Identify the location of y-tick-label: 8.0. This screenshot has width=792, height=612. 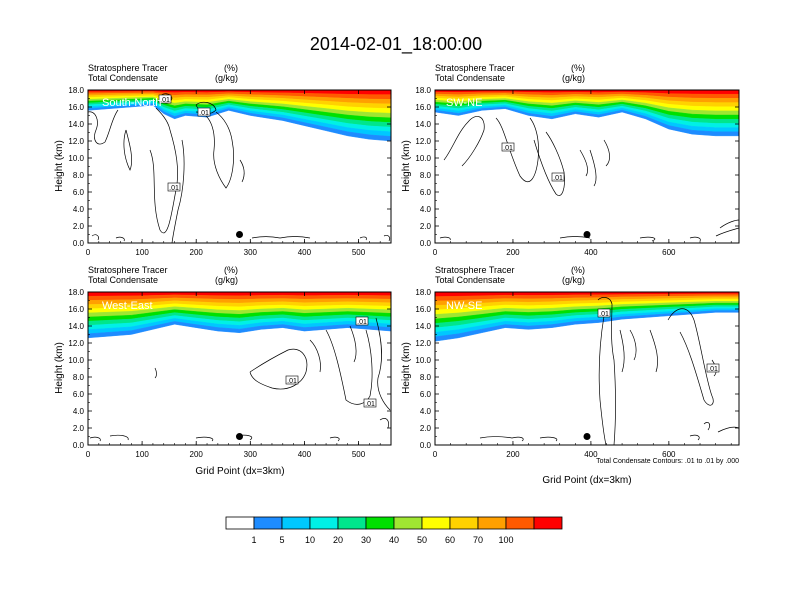
(426, 175).